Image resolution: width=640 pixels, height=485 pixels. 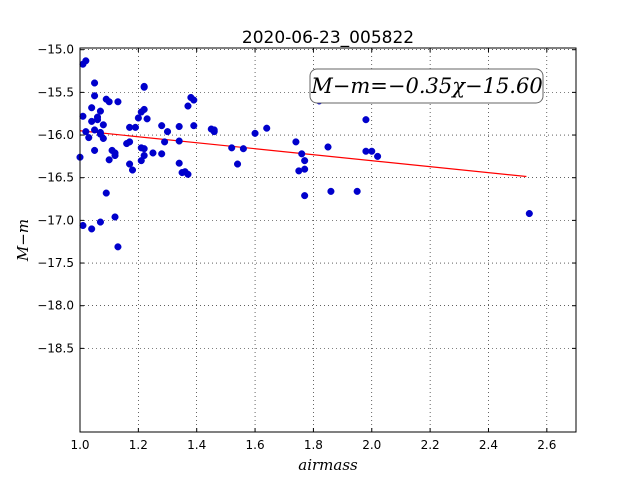 I want to click on x-tick-label: 1.0, so click(x=79, y=445).